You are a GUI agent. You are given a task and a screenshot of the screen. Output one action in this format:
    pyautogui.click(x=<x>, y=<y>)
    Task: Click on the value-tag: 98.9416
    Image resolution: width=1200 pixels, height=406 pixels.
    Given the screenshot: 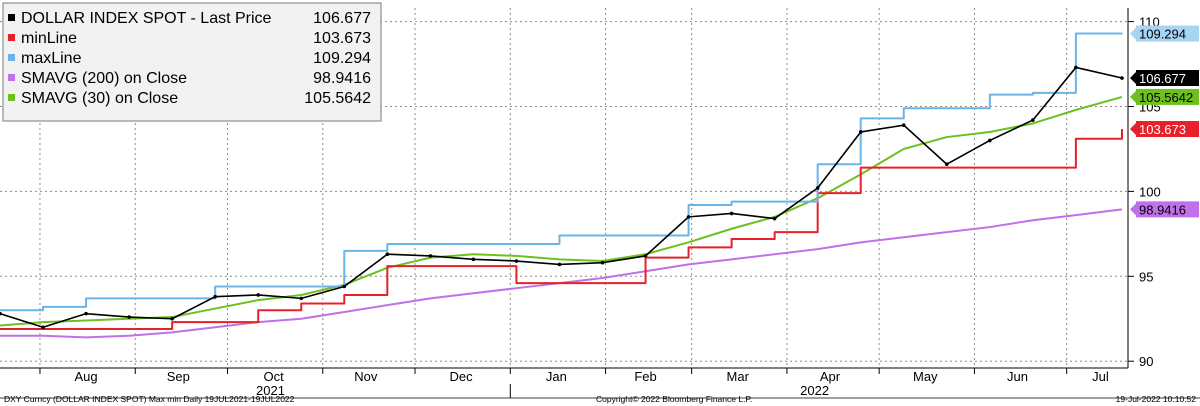 What is the action you would take?
    pyautogui.click(x=1164, y=209)
    